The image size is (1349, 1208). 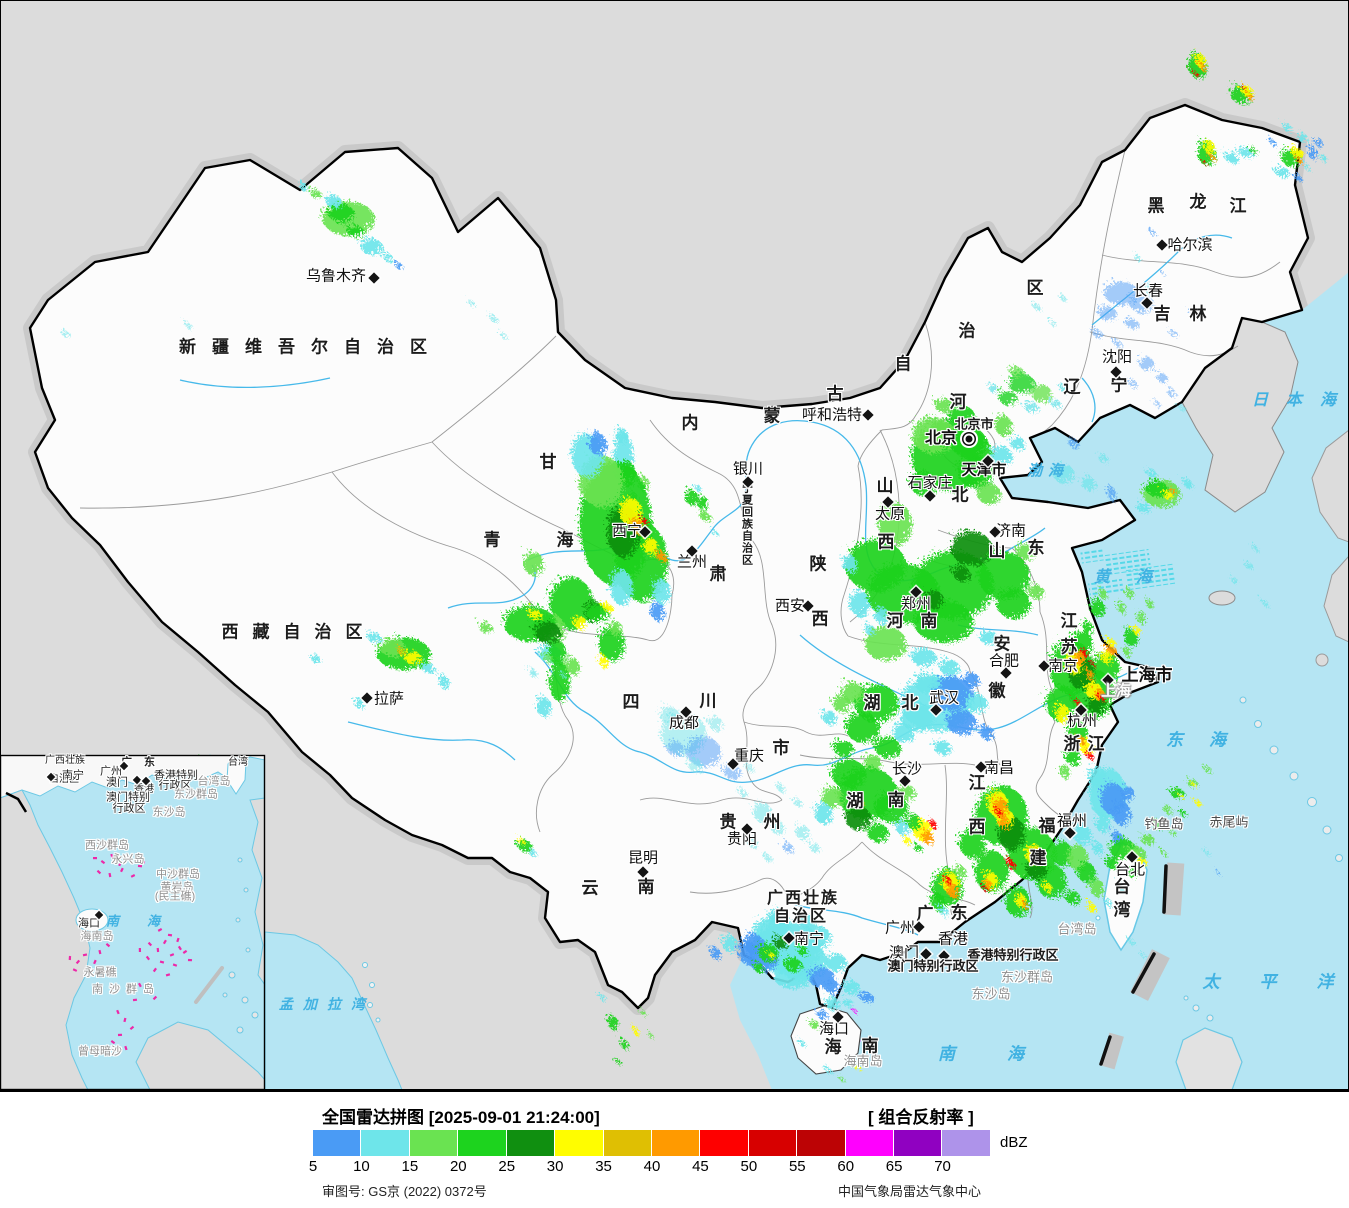 I want to click on penghu-islet, so click(x=1098, y=918).